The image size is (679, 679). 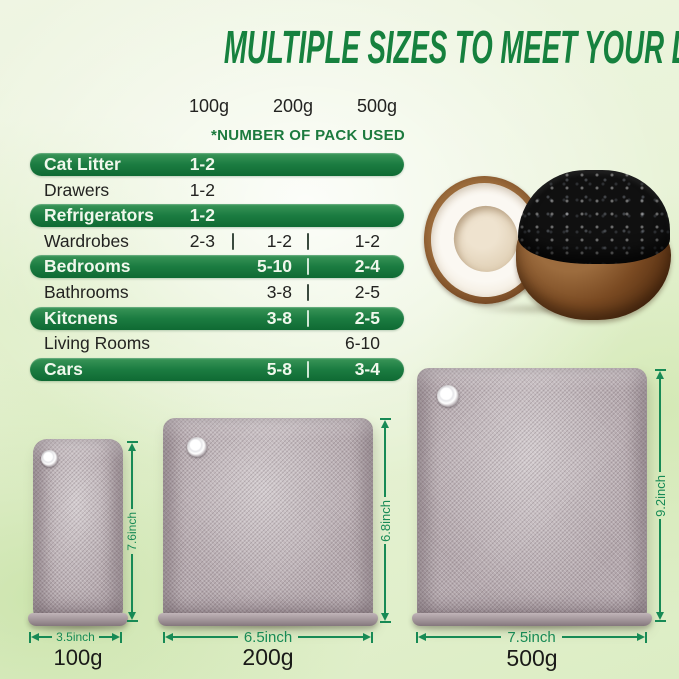 I want to click on height-label: 9.2inch, so click(x=660, y=495).